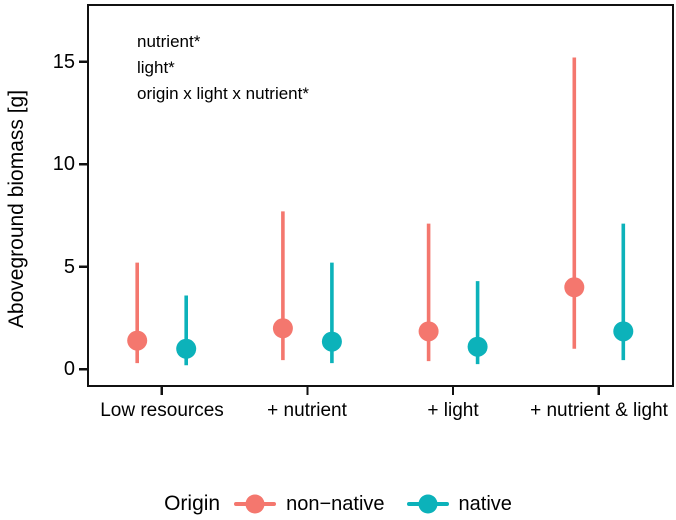 The height and width of the screenshot is (520, 676). Describe the element at coordinates (307, 410) in the screenshot. I see `x-tick-label-nutrient: + nutrient` at that location.